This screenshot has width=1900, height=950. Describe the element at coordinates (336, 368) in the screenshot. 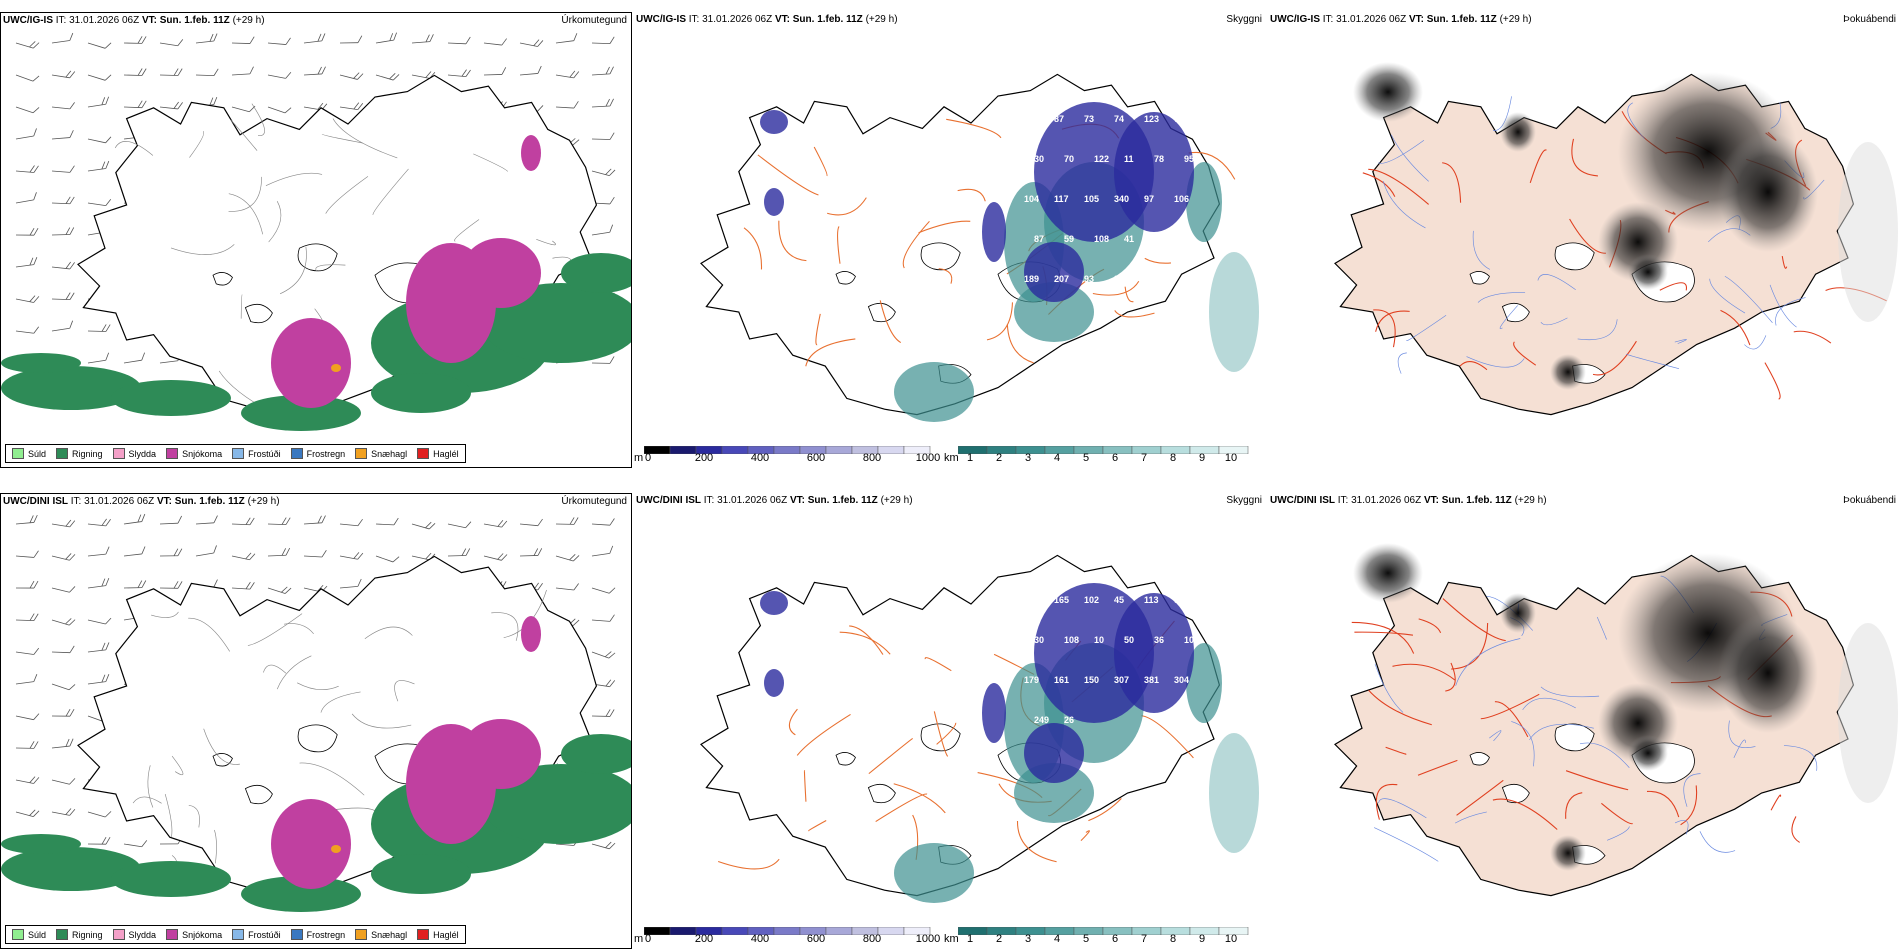

I see `snow-grains-area` at that location.